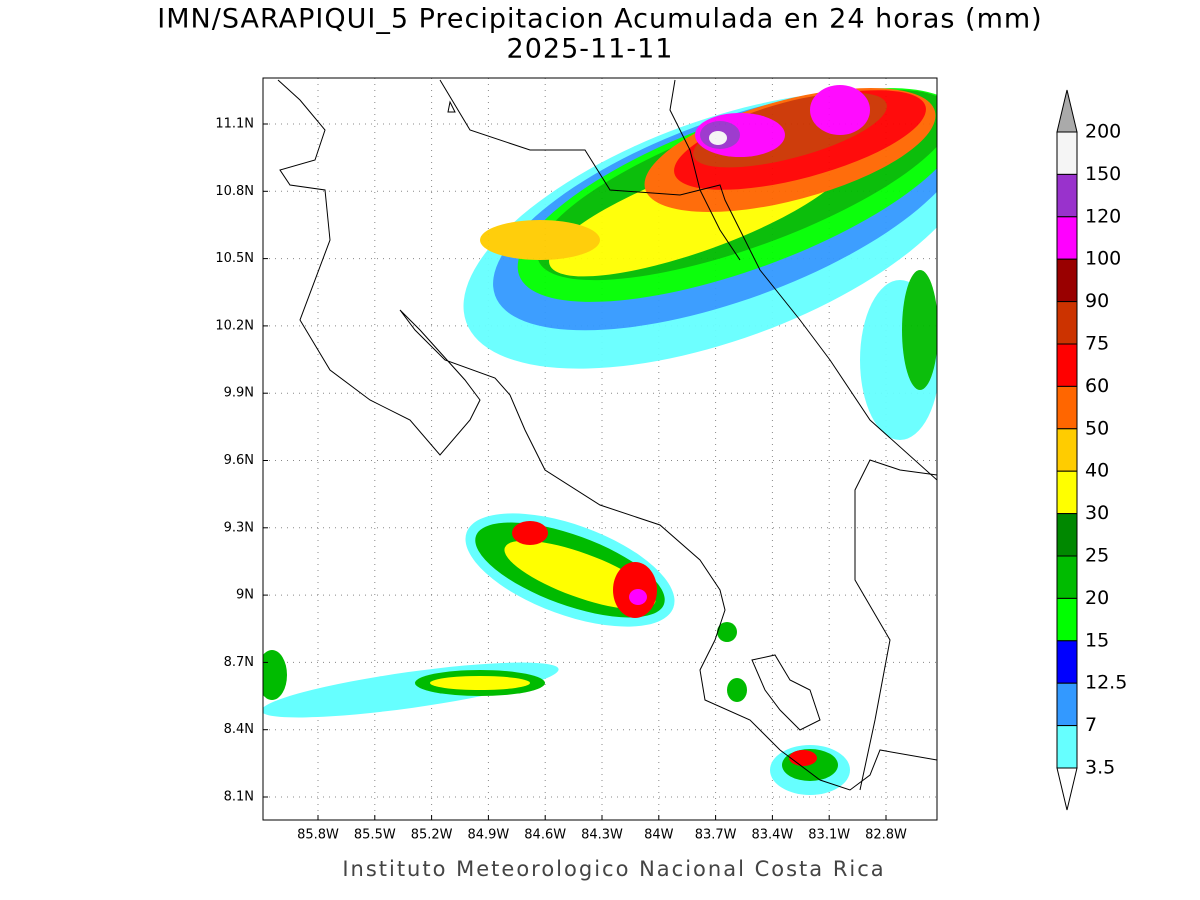  What do you see at coordinates (1097, 640) in the screenshot?
I see `colorbar-label: 15` at bounding box center [1097, 640].